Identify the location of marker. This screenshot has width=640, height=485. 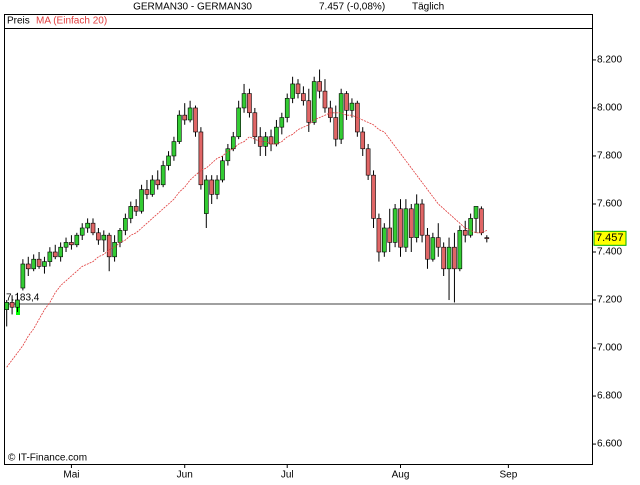
(18, 309).